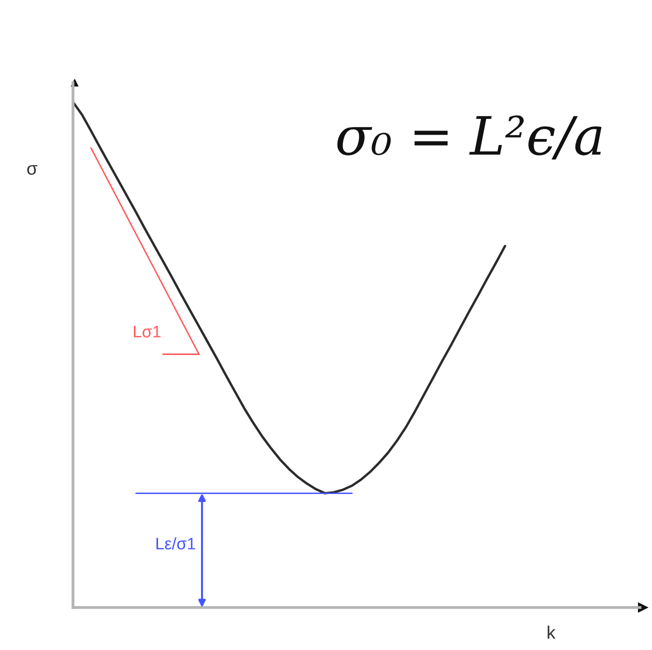  What do you see at coordinates (147, 332) in the screenshot?
I see `annotation: Lσ1` at bounding box center [147, 332].